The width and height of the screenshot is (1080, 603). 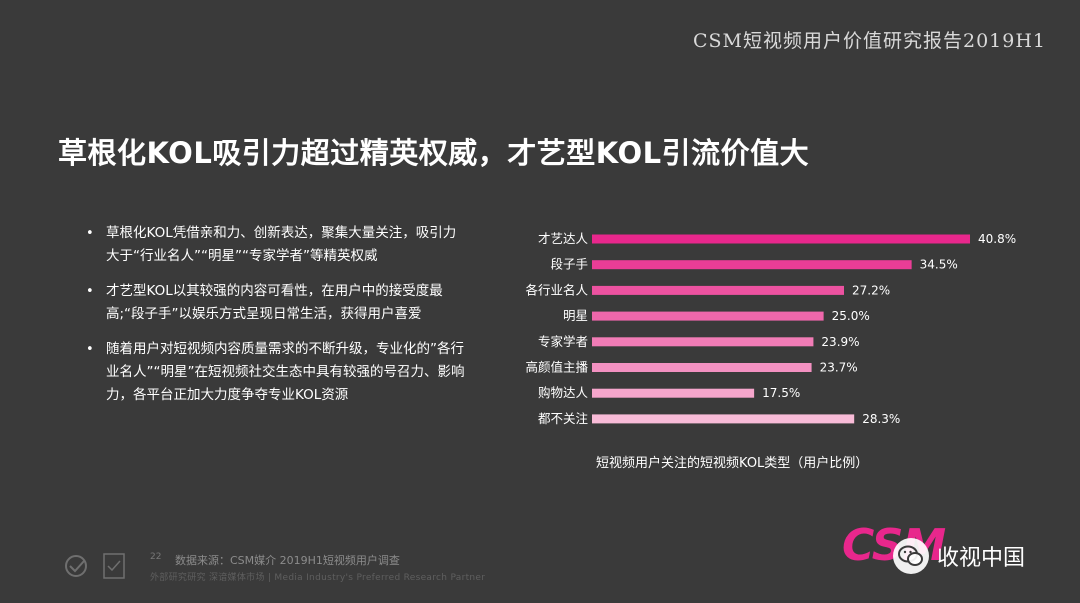 What do you see at coordinates (563, 418) in the screenshot?
I see `category-label: 都不关注` at bounding box center [563, 418].